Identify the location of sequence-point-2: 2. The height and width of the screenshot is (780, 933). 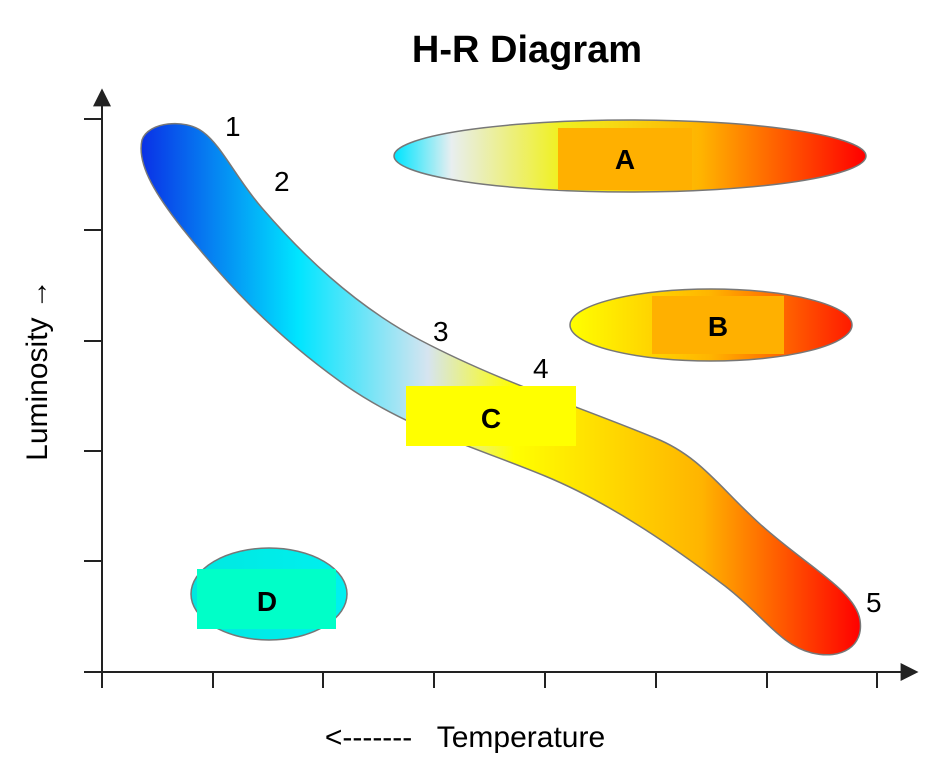
(282, 181).